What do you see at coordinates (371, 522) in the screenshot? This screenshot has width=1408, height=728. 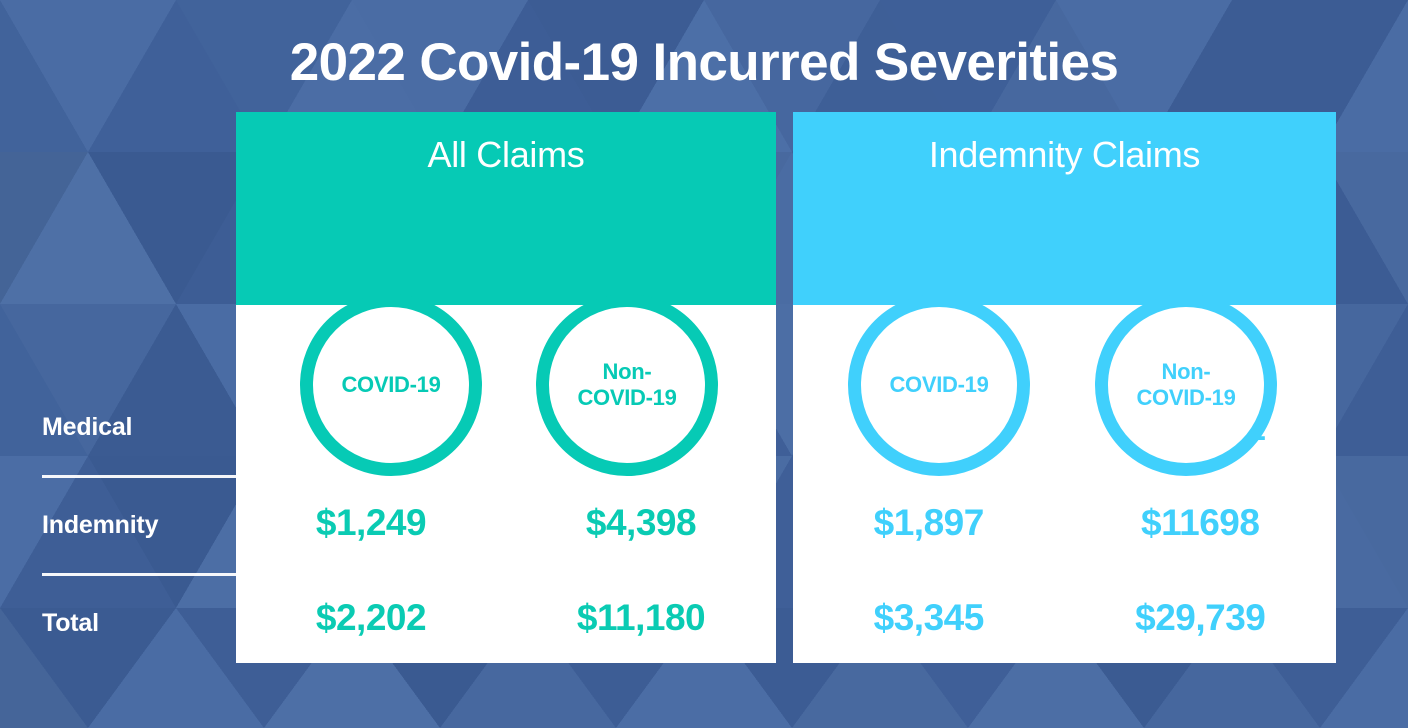 I see `value-all-claims-covid19-indemnity: $1,249` at bounding box center [371, 522].